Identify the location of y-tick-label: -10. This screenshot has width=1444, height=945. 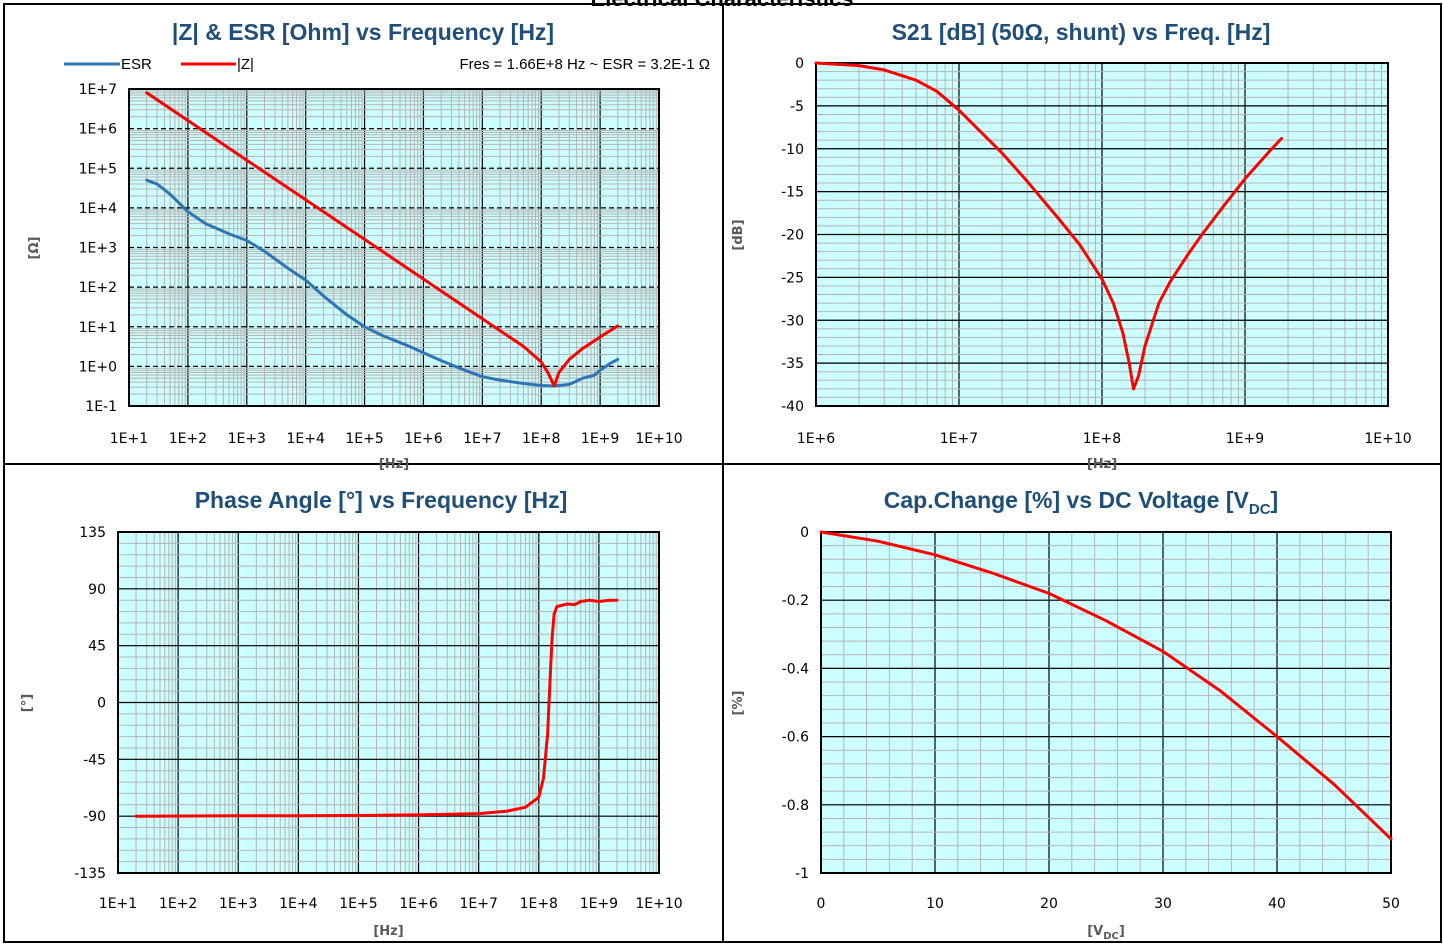
(792, 150).